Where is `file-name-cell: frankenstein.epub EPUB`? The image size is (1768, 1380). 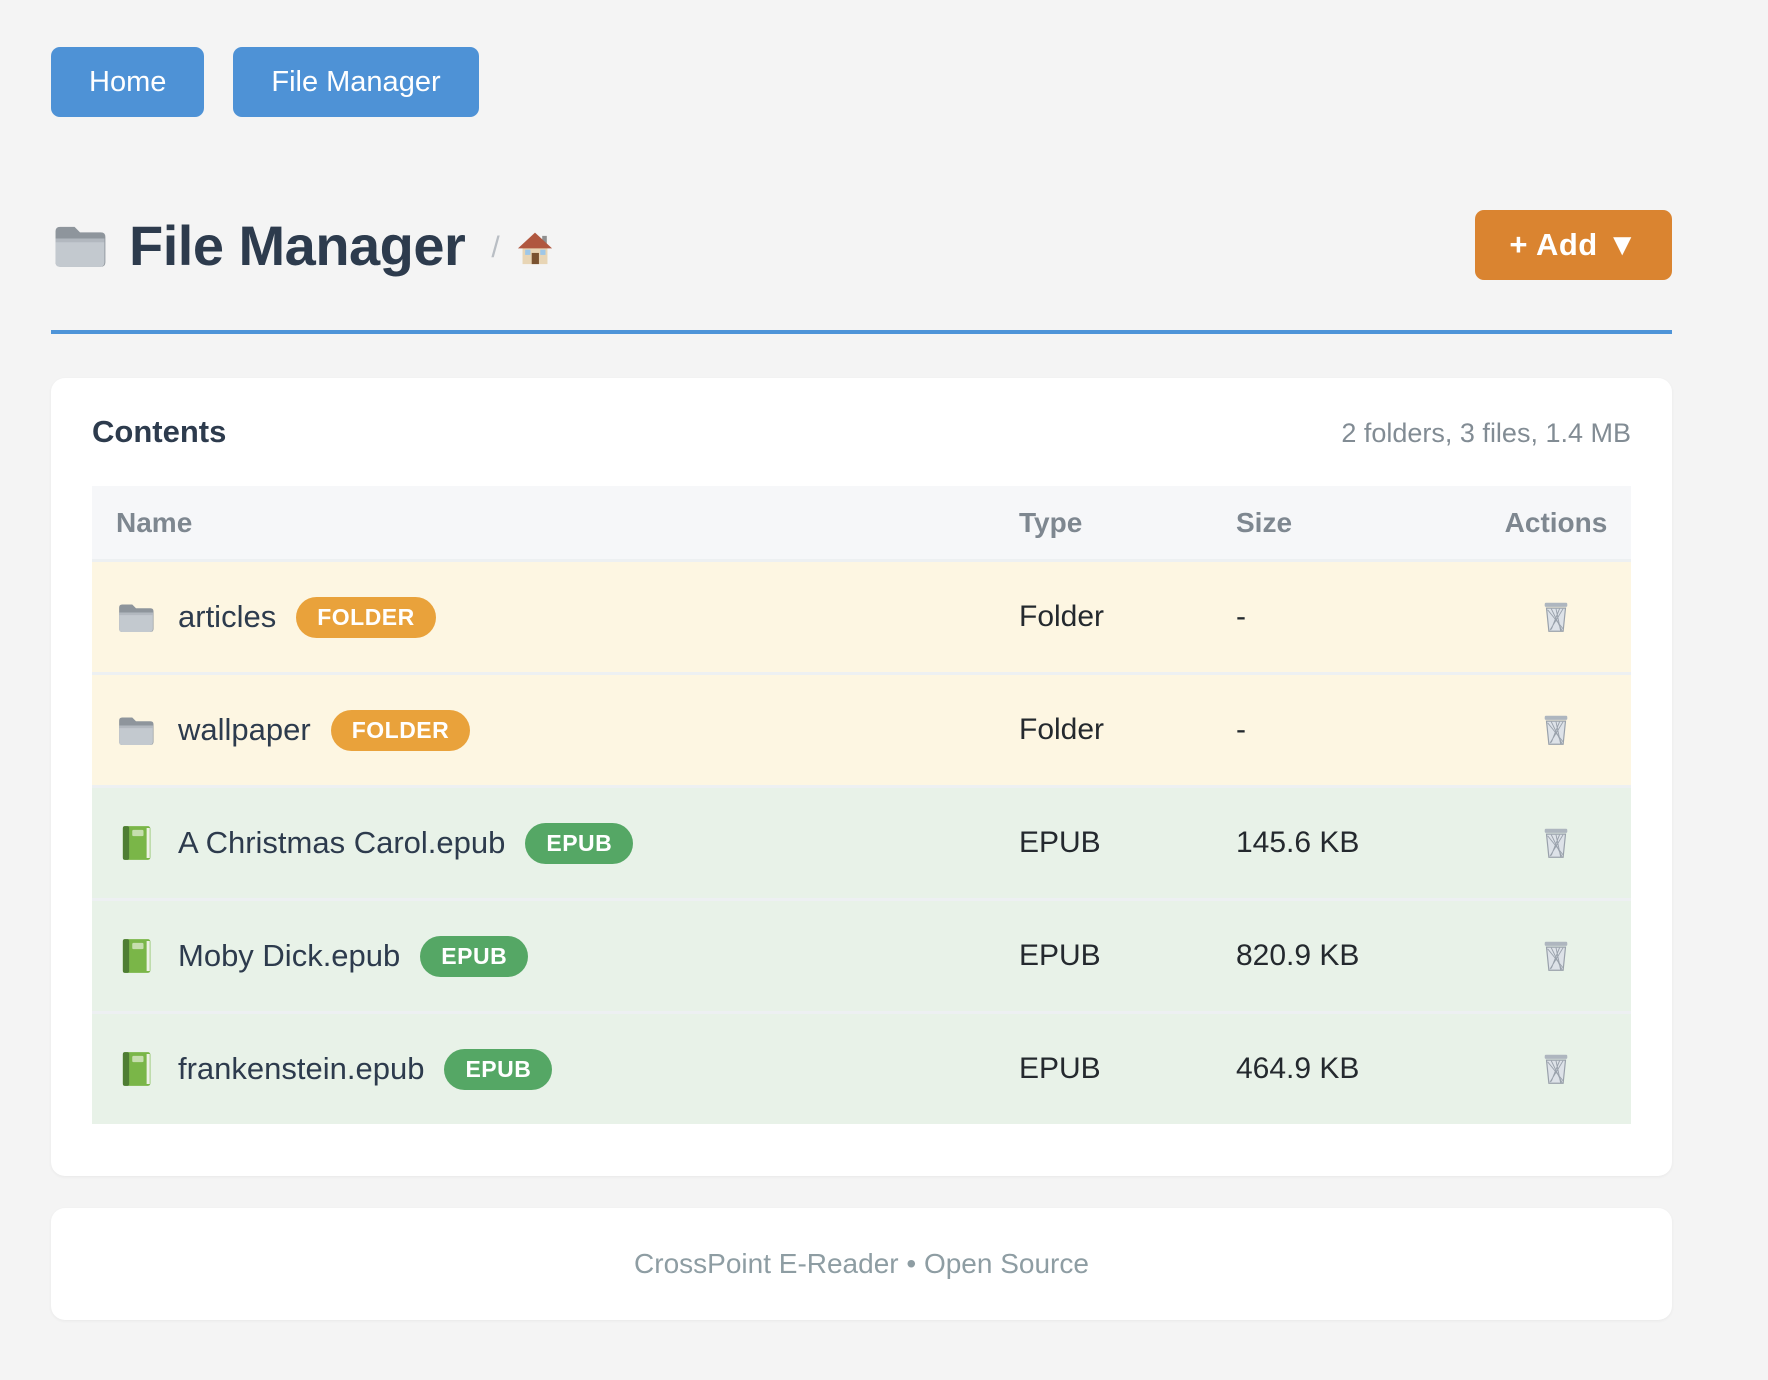 file-name-cell: frankenstein.epub EPUB is located at coordinates (543, 1069).